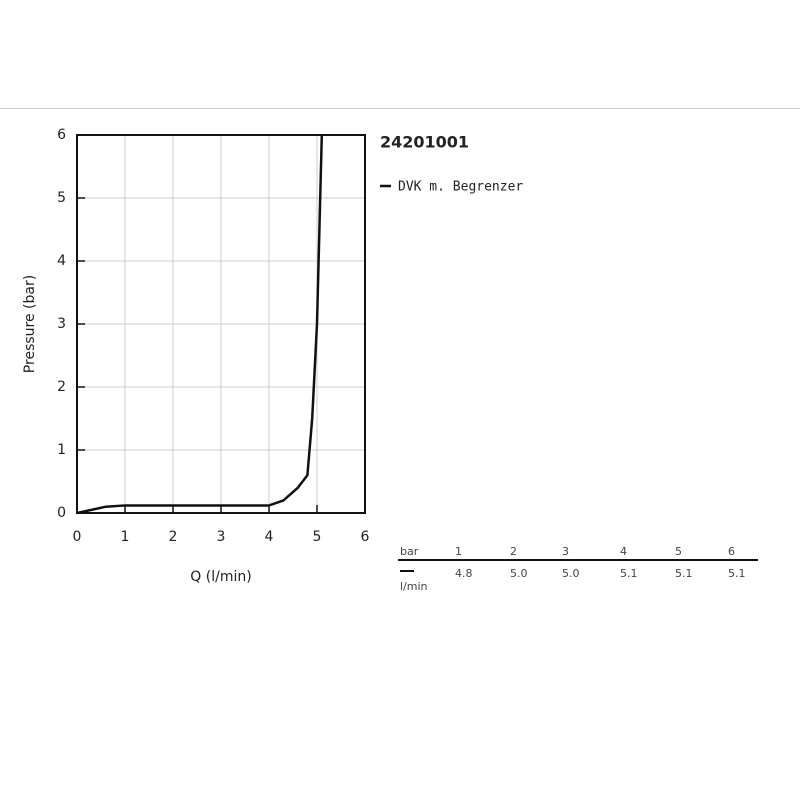 This screenshot has height=804, width=800. What do you see at coordinates (173, 537) in the screenshot?
I see `x-tick-label: 2` at bounding box center [173, 537].